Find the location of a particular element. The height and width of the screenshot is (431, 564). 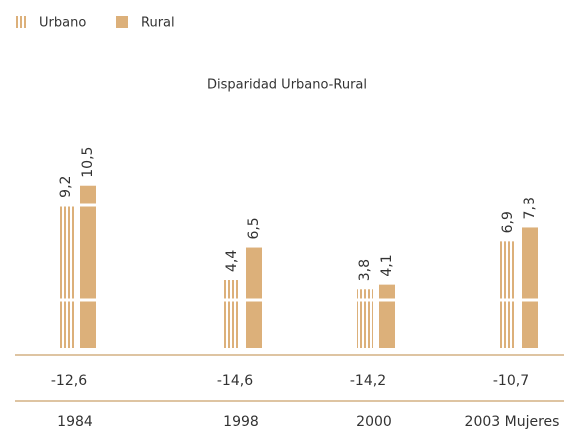

value-label: 3,8 is located at coordinates (365, 270).